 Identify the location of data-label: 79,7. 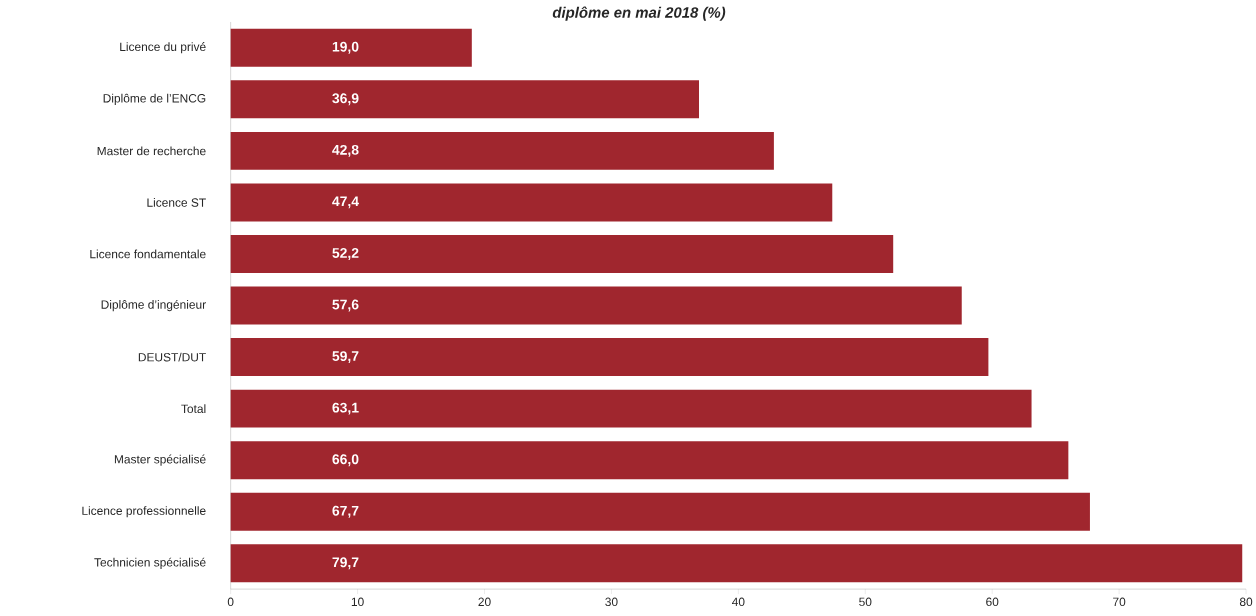
(345, 563).